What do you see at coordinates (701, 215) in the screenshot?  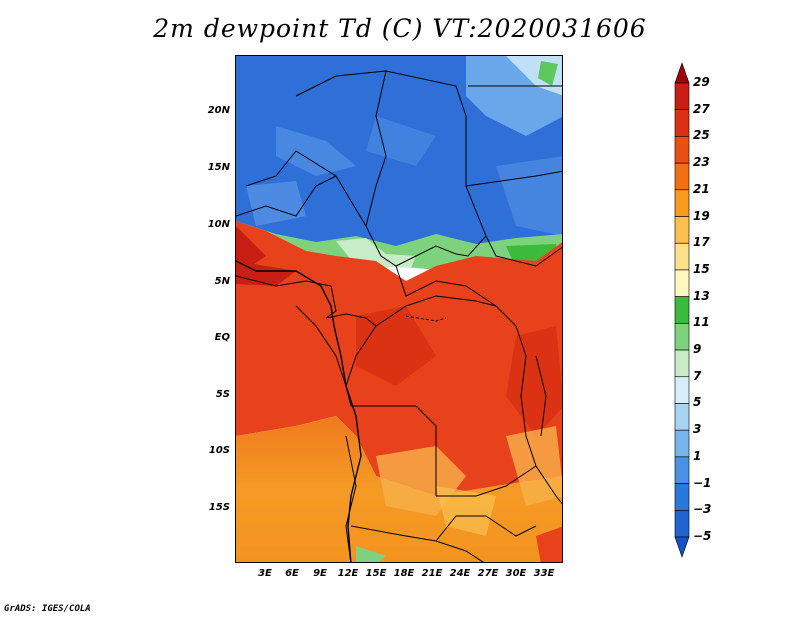 I see `colorbar-label: 19` at bounding box center [701, 215].